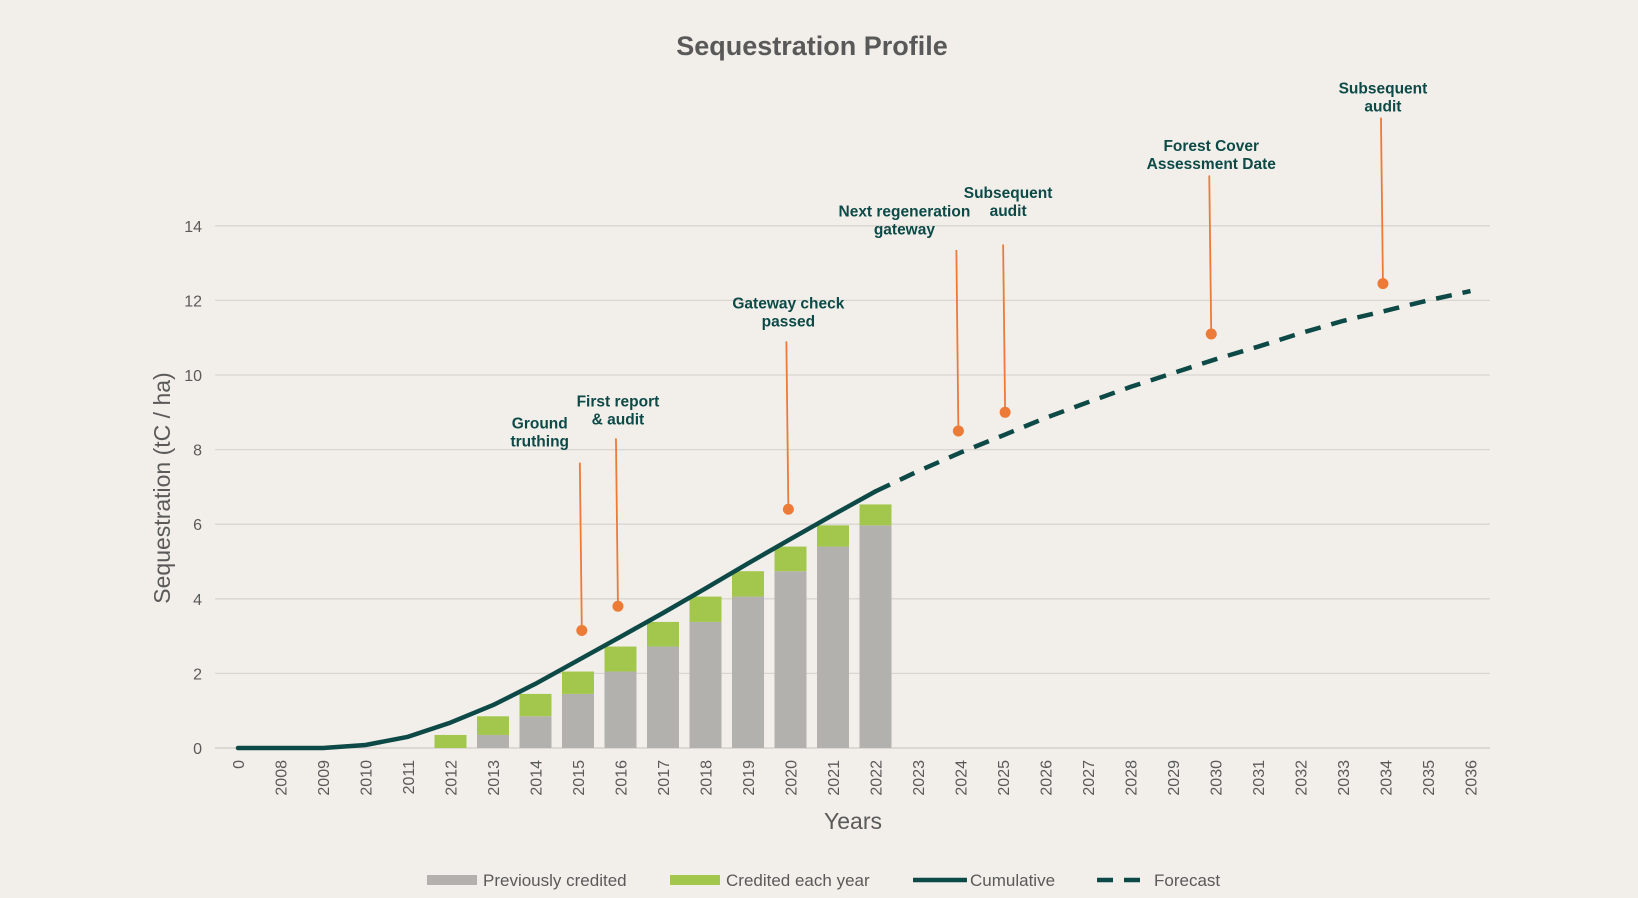  Describe the element at coordinates (1132, 778) in the screenshot. I see `x-tick-label: 2028` at that location.